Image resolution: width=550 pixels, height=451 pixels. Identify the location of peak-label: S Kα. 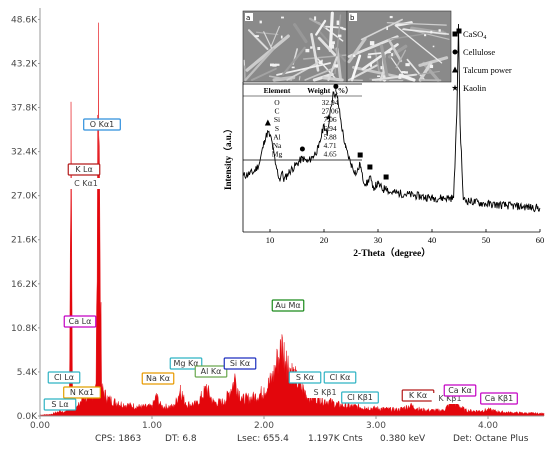
(305, 377).